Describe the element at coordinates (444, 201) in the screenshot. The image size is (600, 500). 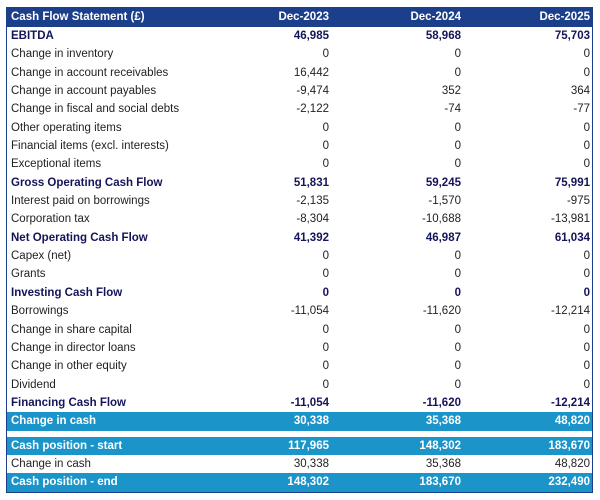
I see `row-value: -1,570` at that location.